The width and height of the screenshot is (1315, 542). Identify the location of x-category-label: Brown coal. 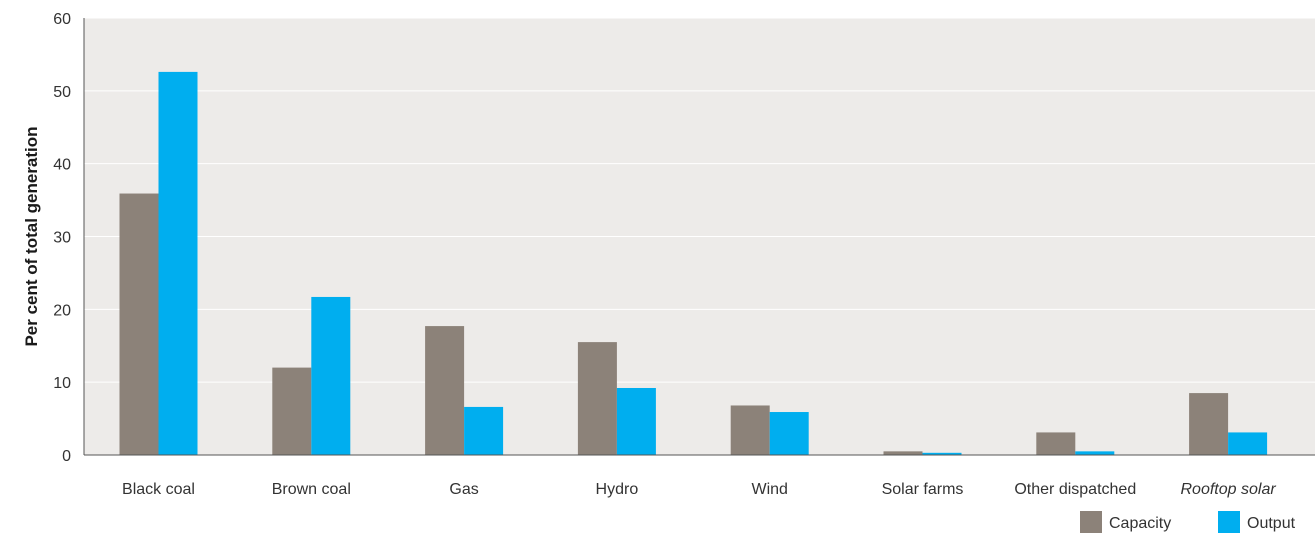
(311, 489).